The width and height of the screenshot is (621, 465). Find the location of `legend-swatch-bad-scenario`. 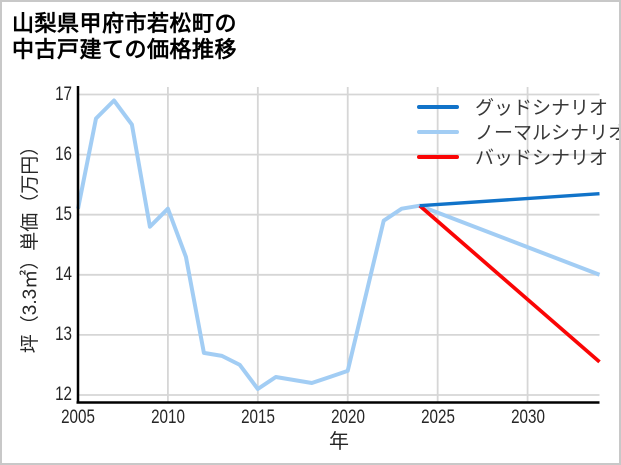

legend-swatch-bad-scenario is located at coordinates (438, 156).